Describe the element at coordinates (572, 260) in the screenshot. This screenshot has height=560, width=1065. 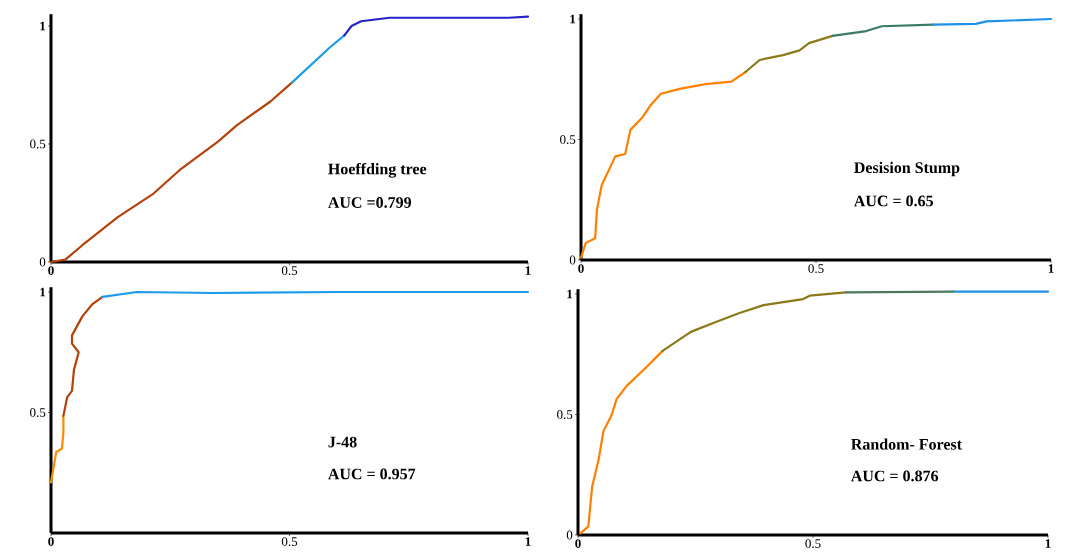
I see `y-tick-label: 0` at that location.